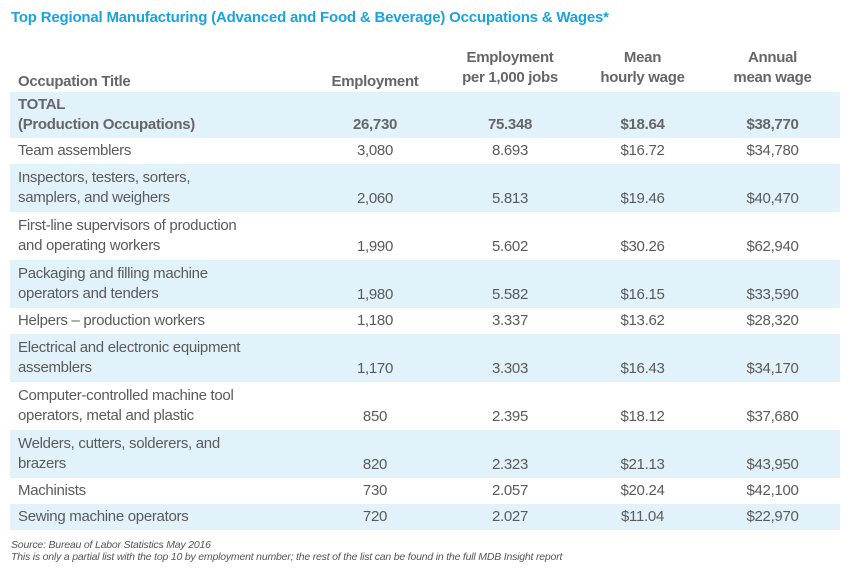 The image size is (850, 578). What do you see at coordinates (375, 516) in the screenshot?
I see `employment-cell: 720` at bounding box center [375, 516].